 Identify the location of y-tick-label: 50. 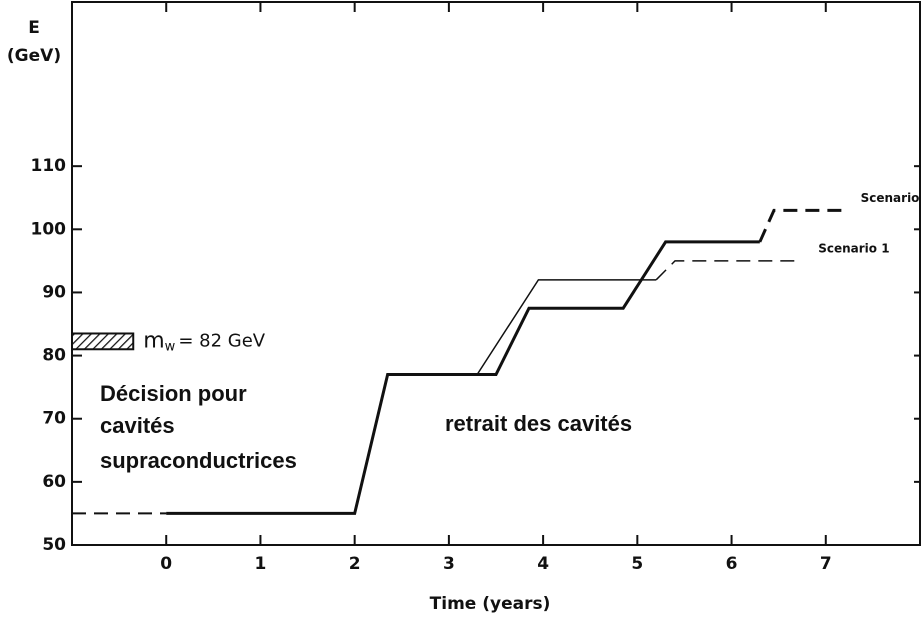
(54, 545).